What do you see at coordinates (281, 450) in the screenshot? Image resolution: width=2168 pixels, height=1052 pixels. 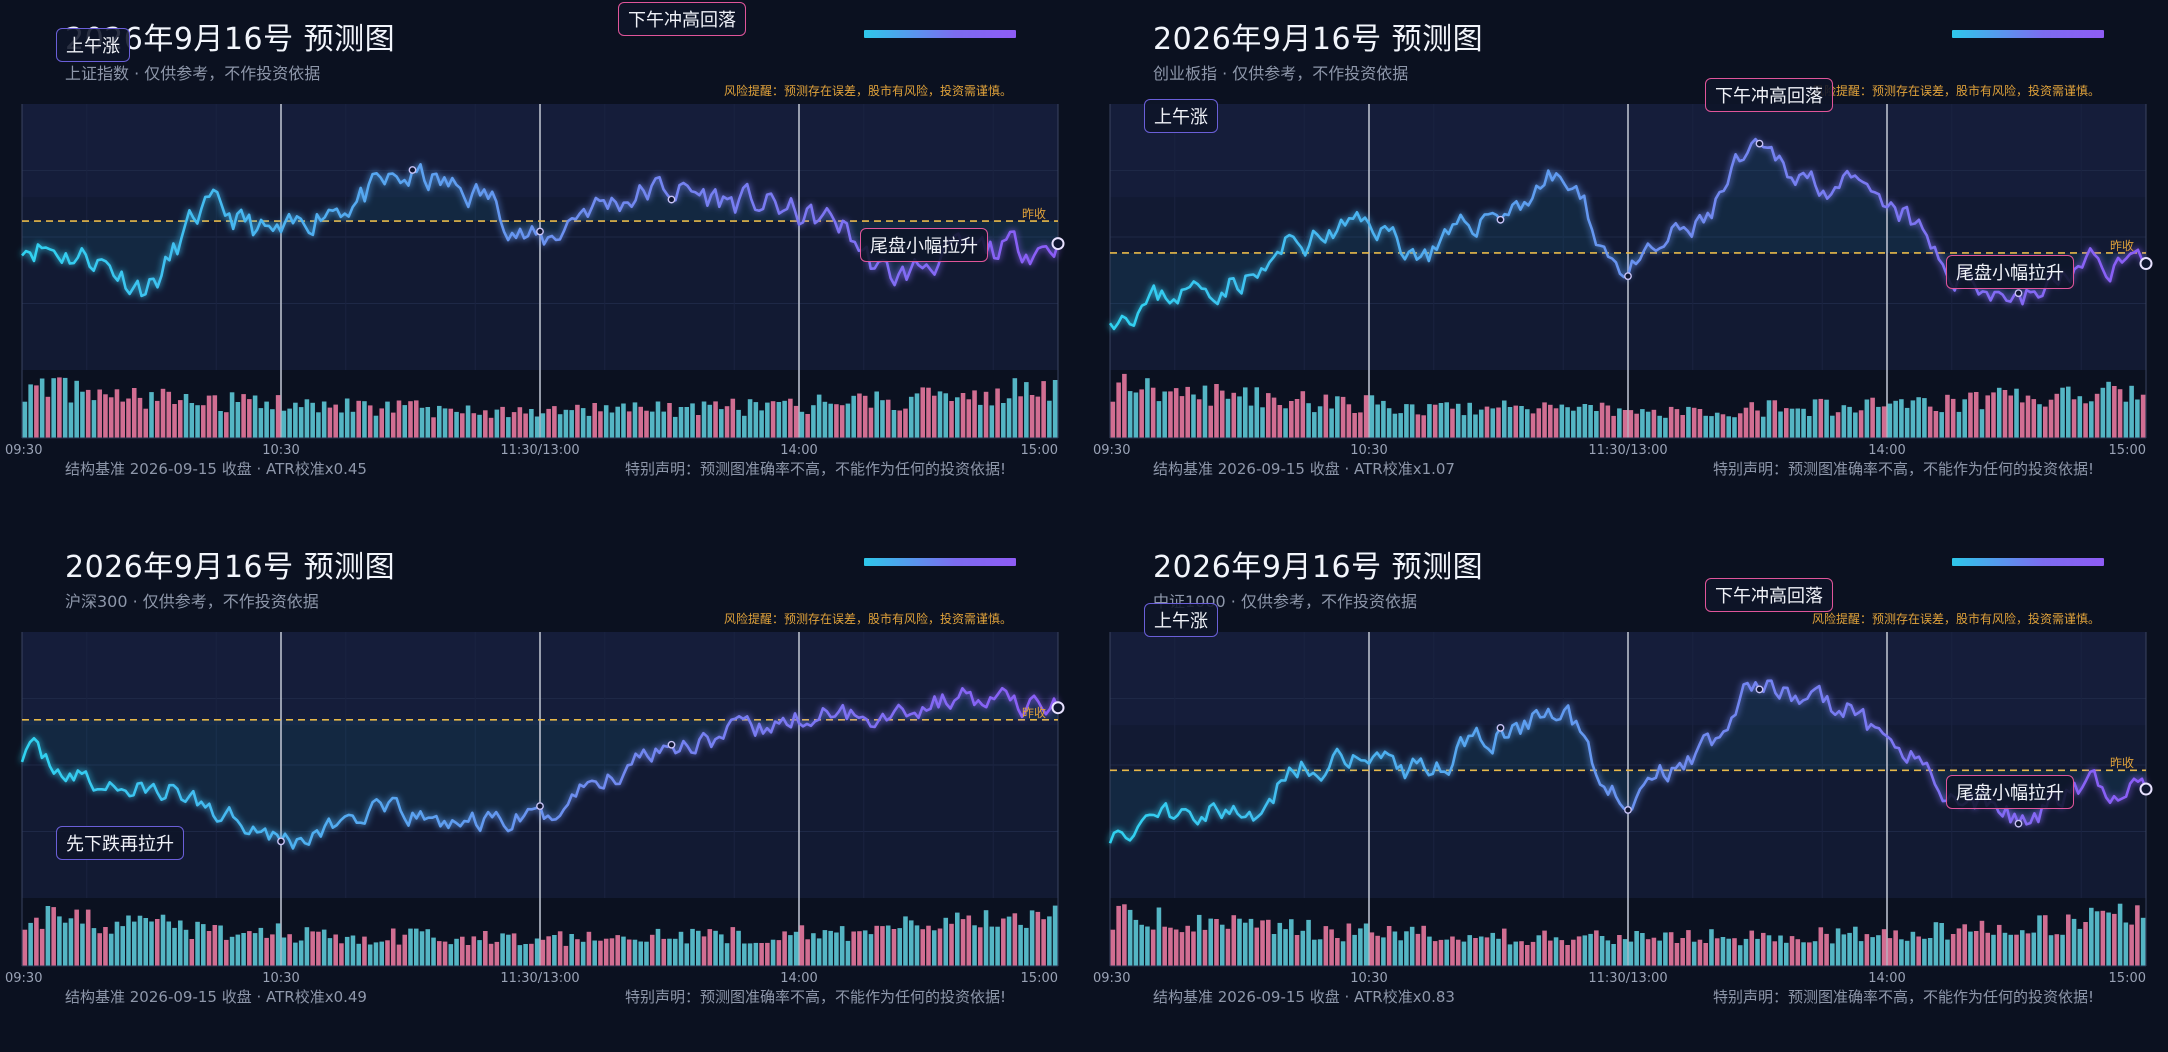 I see `x-tick-label: 10:30` at bounding box center [281, 450].